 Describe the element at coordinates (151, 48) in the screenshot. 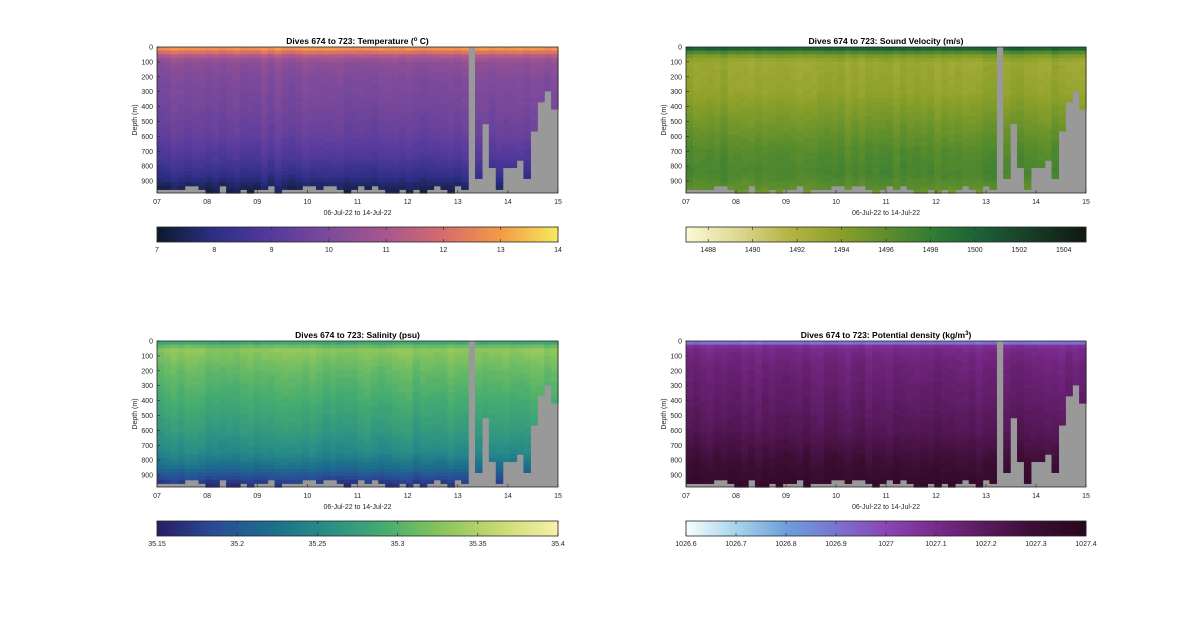

I see `y-tick-label: 0` at that location.